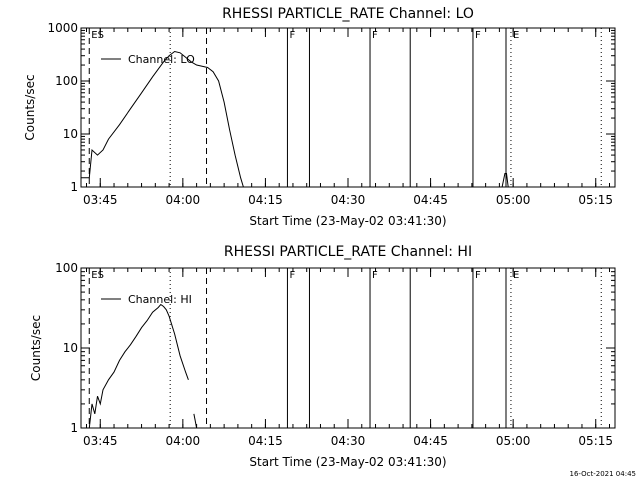 The image size is (640, 480). What do you see at coordinates (160, 299) in the screenshot?
I see `legend-label: Channel: HI` at bounding box center [160, 299].